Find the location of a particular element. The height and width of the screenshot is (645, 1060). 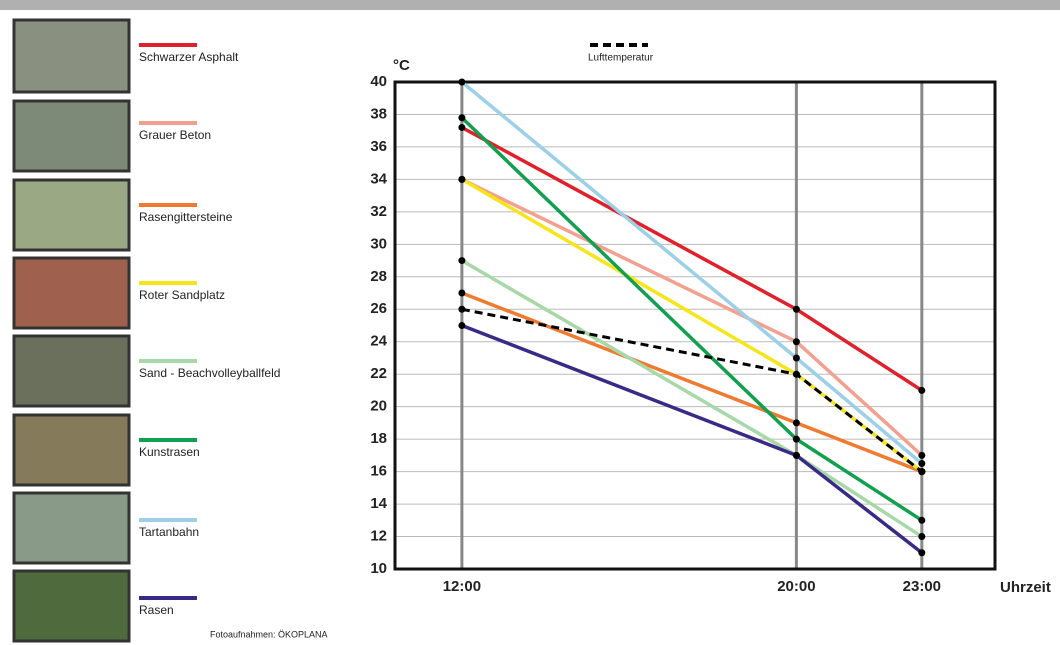

legend-label: Sand - Beachvolleyballfeld is located at coordinates (209, 373).